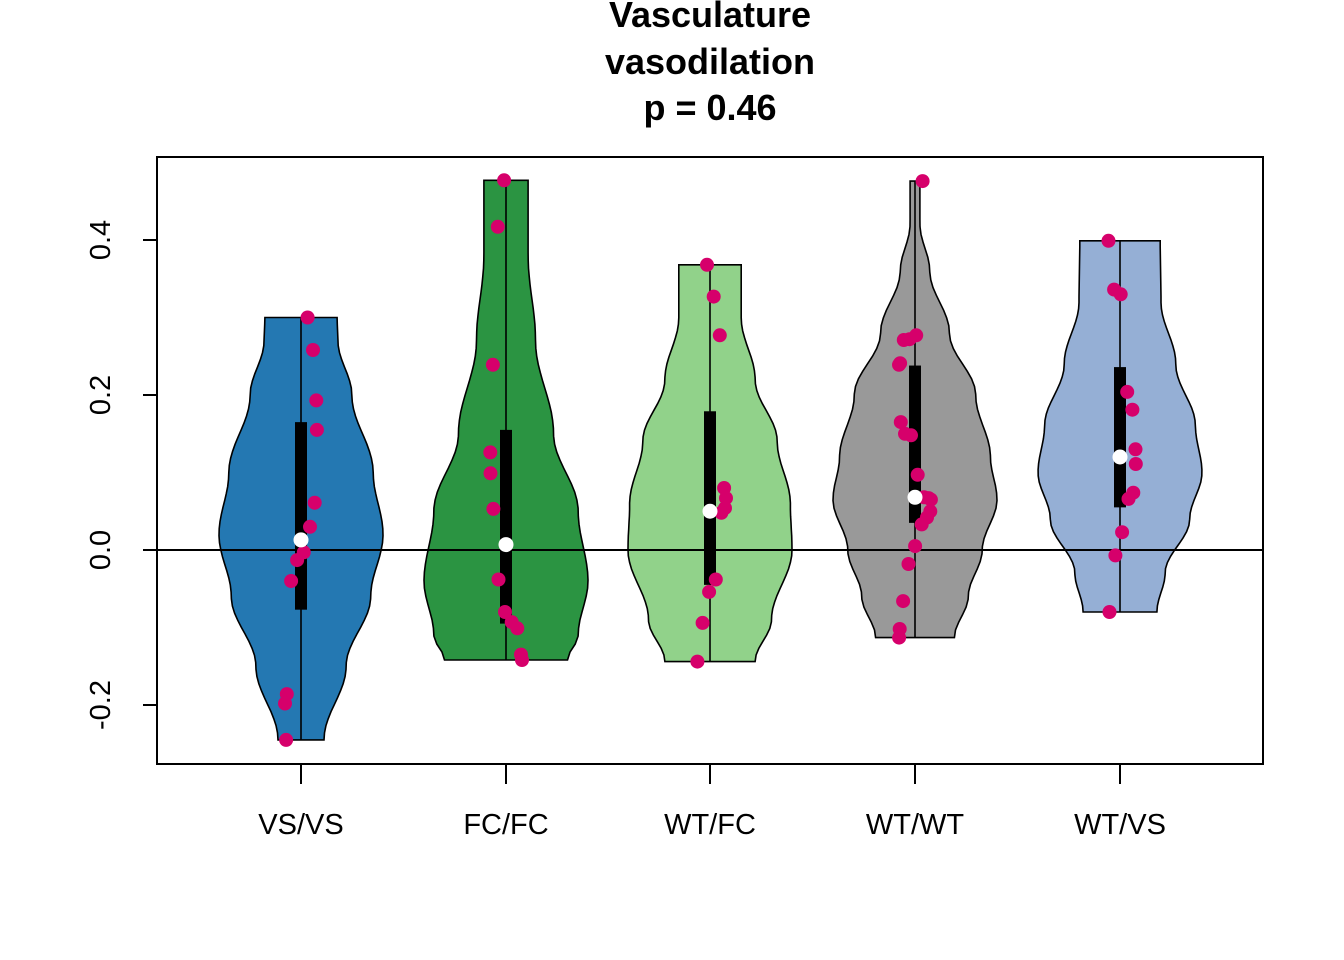  I want to click on x-tick-label: WT/FC, so click(710, 825).